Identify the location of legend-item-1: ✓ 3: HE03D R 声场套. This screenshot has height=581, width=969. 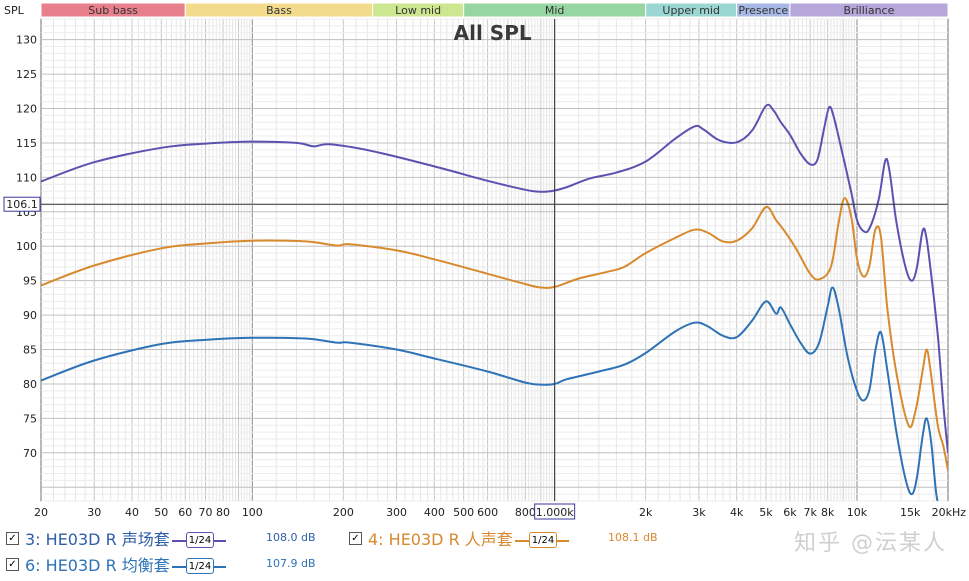
(88, 538).